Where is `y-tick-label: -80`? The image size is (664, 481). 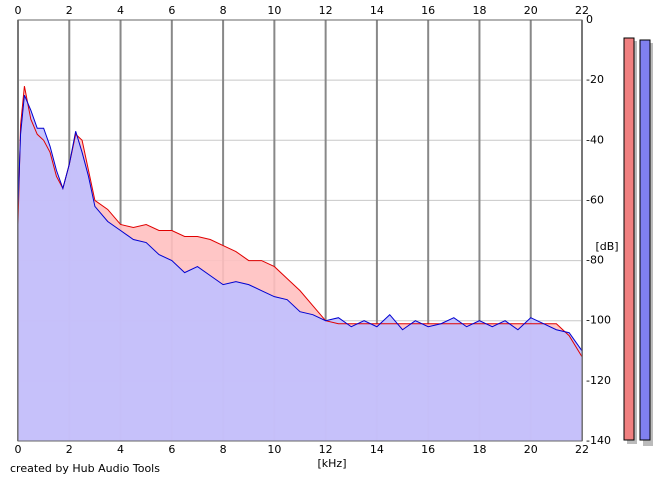 y-tick-label: -80 is located at coordinates (595, 260).